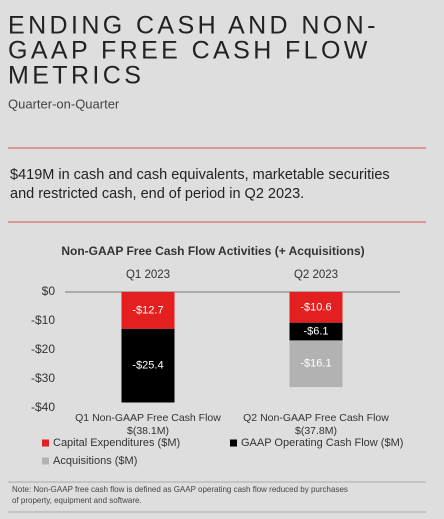  Describe the element at coordinates (322, 443) in the screenshot. I see `legend-label: GAAP Operating Cash Flow ($M)` at that location.